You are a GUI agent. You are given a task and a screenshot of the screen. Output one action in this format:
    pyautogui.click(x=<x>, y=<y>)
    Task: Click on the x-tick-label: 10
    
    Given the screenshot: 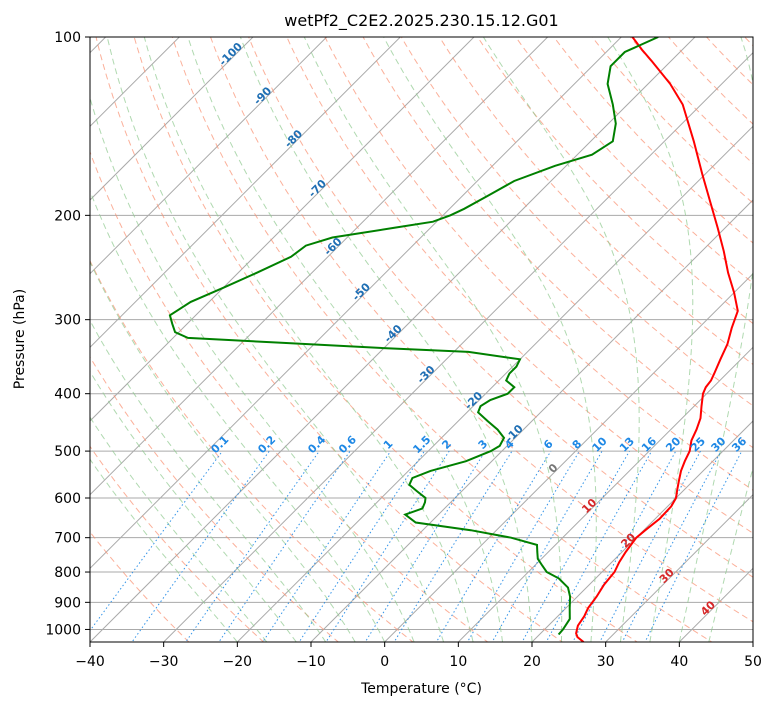 What is the action you would take?
    pyautogui.click(x=458, y=662)
    